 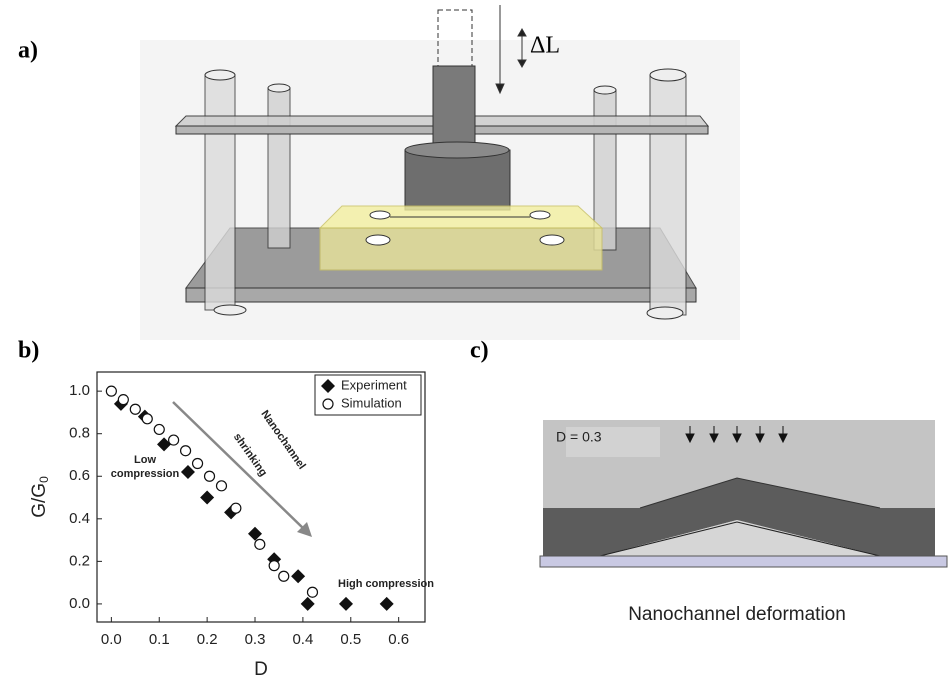 I want to click on x-axis-label: D, so click(x=261, y=669).